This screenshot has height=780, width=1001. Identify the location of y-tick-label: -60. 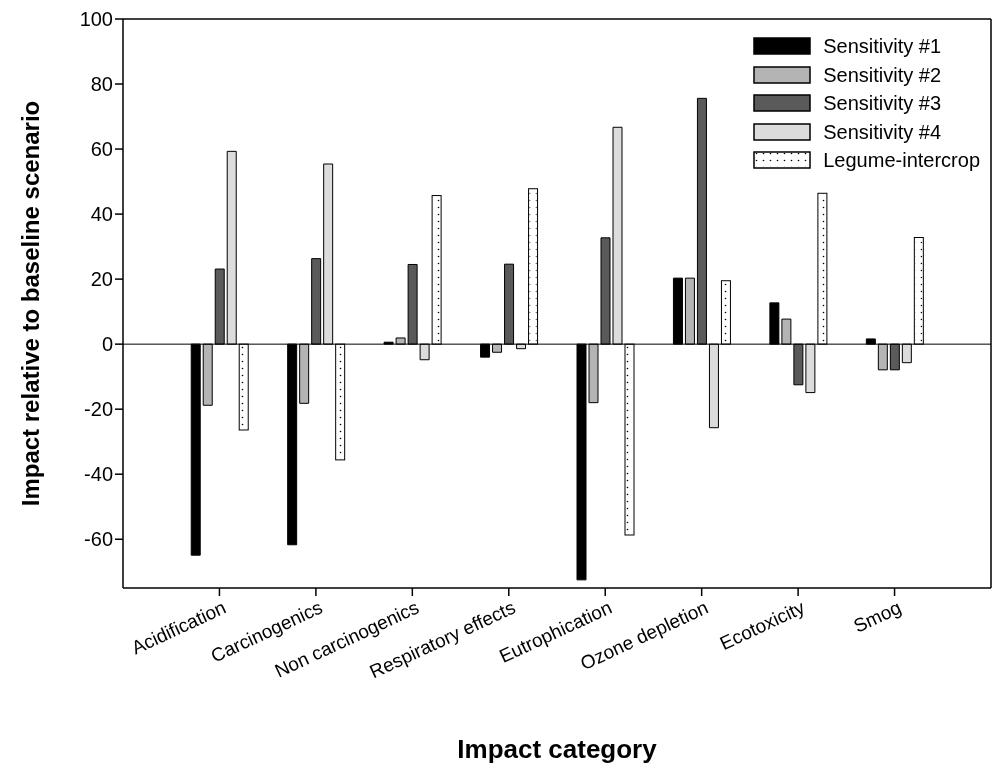
(98, 539).